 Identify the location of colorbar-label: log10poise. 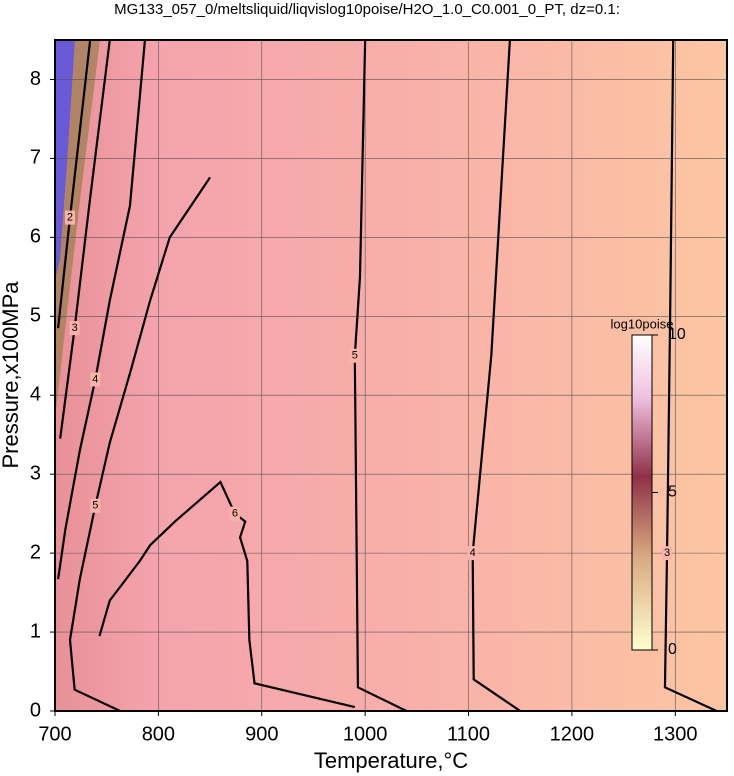
(642, 323).